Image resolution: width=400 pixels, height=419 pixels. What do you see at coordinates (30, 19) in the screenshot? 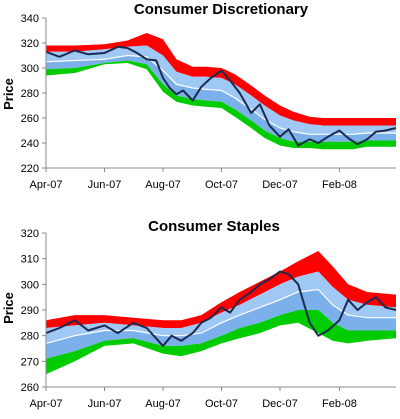
I see `y-tick-label: 340` at bounding box center [30, 19].